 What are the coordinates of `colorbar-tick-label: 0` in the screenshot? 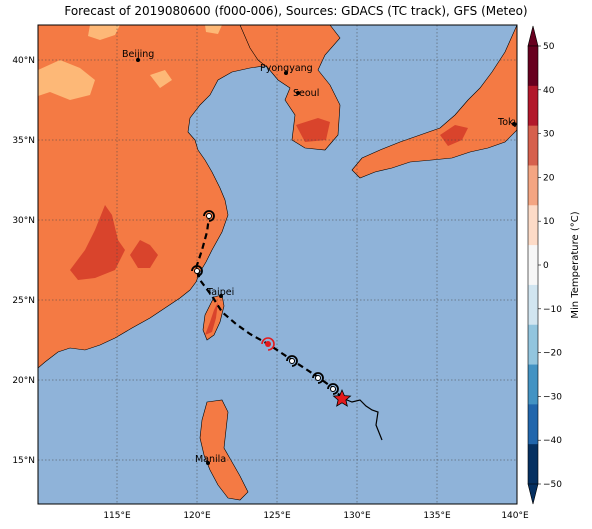 It's located at (546, 266).